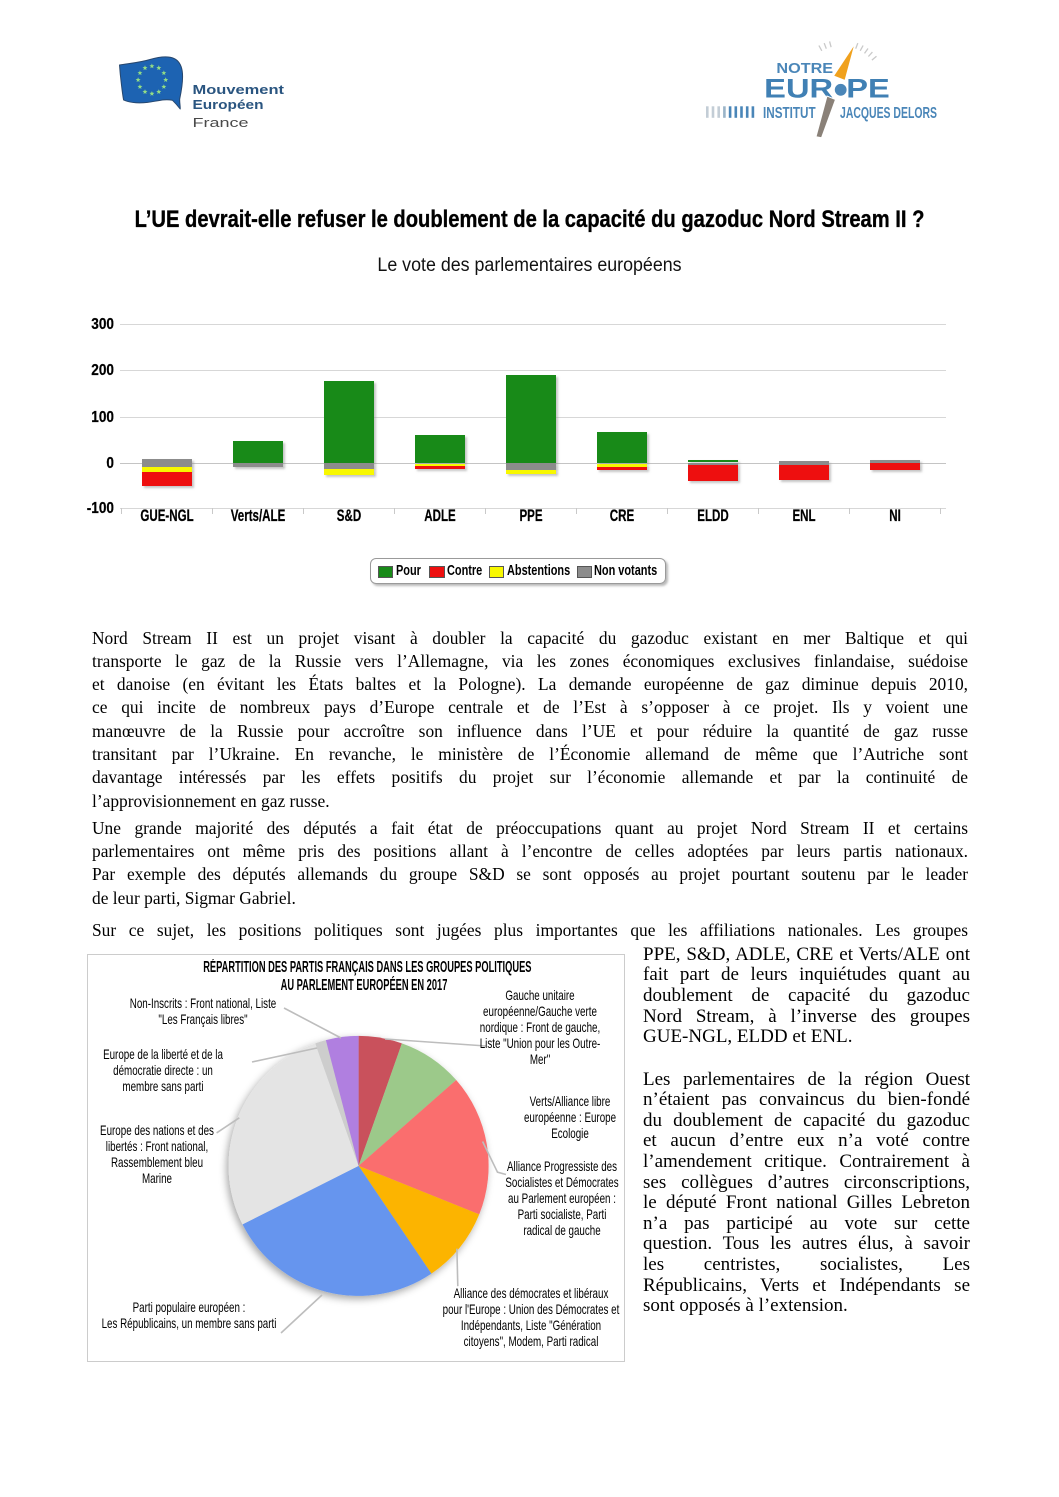  I want to click on svg-text: Européen, so click(228, 104).